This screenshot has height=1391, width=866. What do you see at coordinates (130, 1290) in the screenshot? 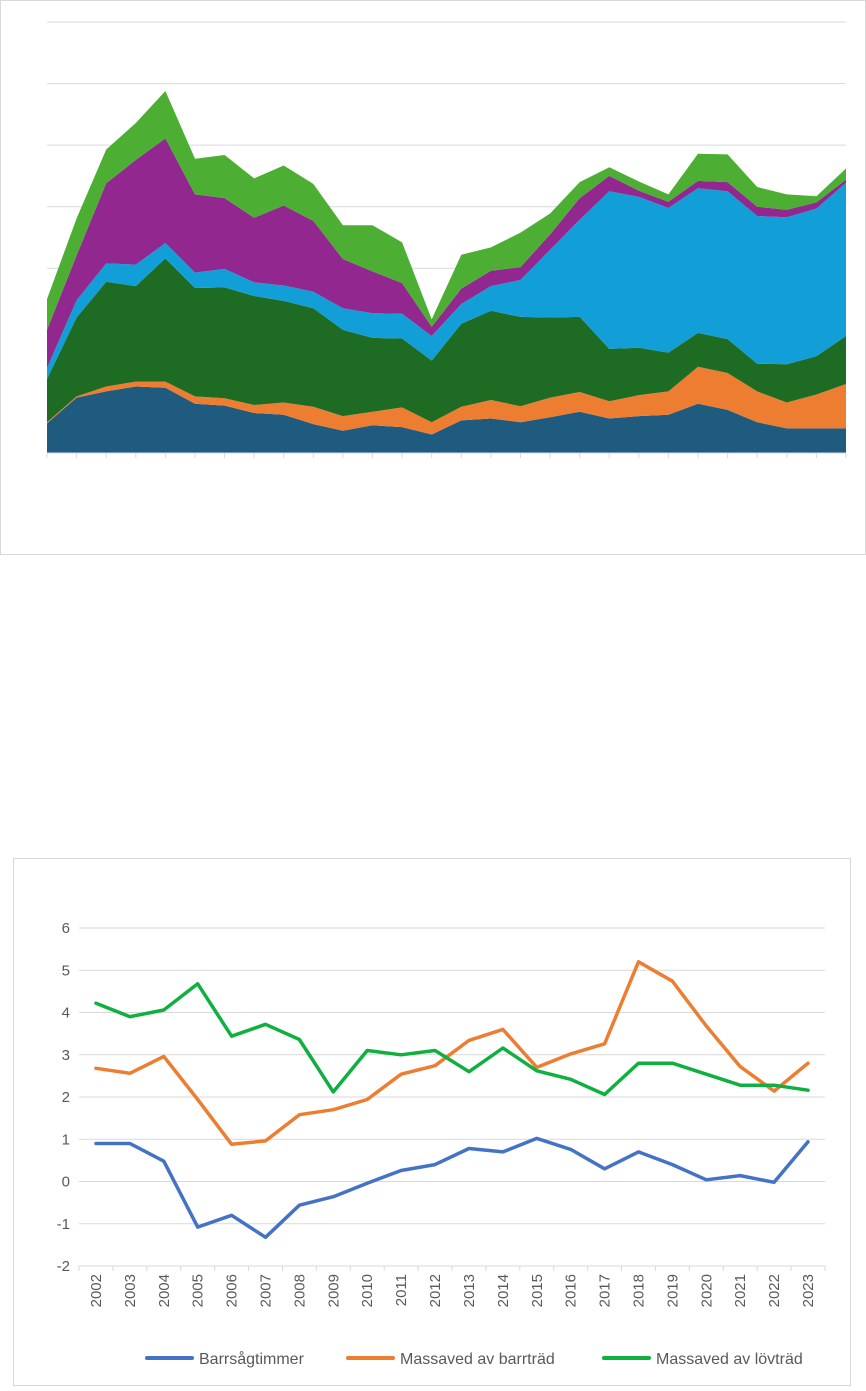
I see `x-tick-label: 2003` at bounding box center [130, 1290].